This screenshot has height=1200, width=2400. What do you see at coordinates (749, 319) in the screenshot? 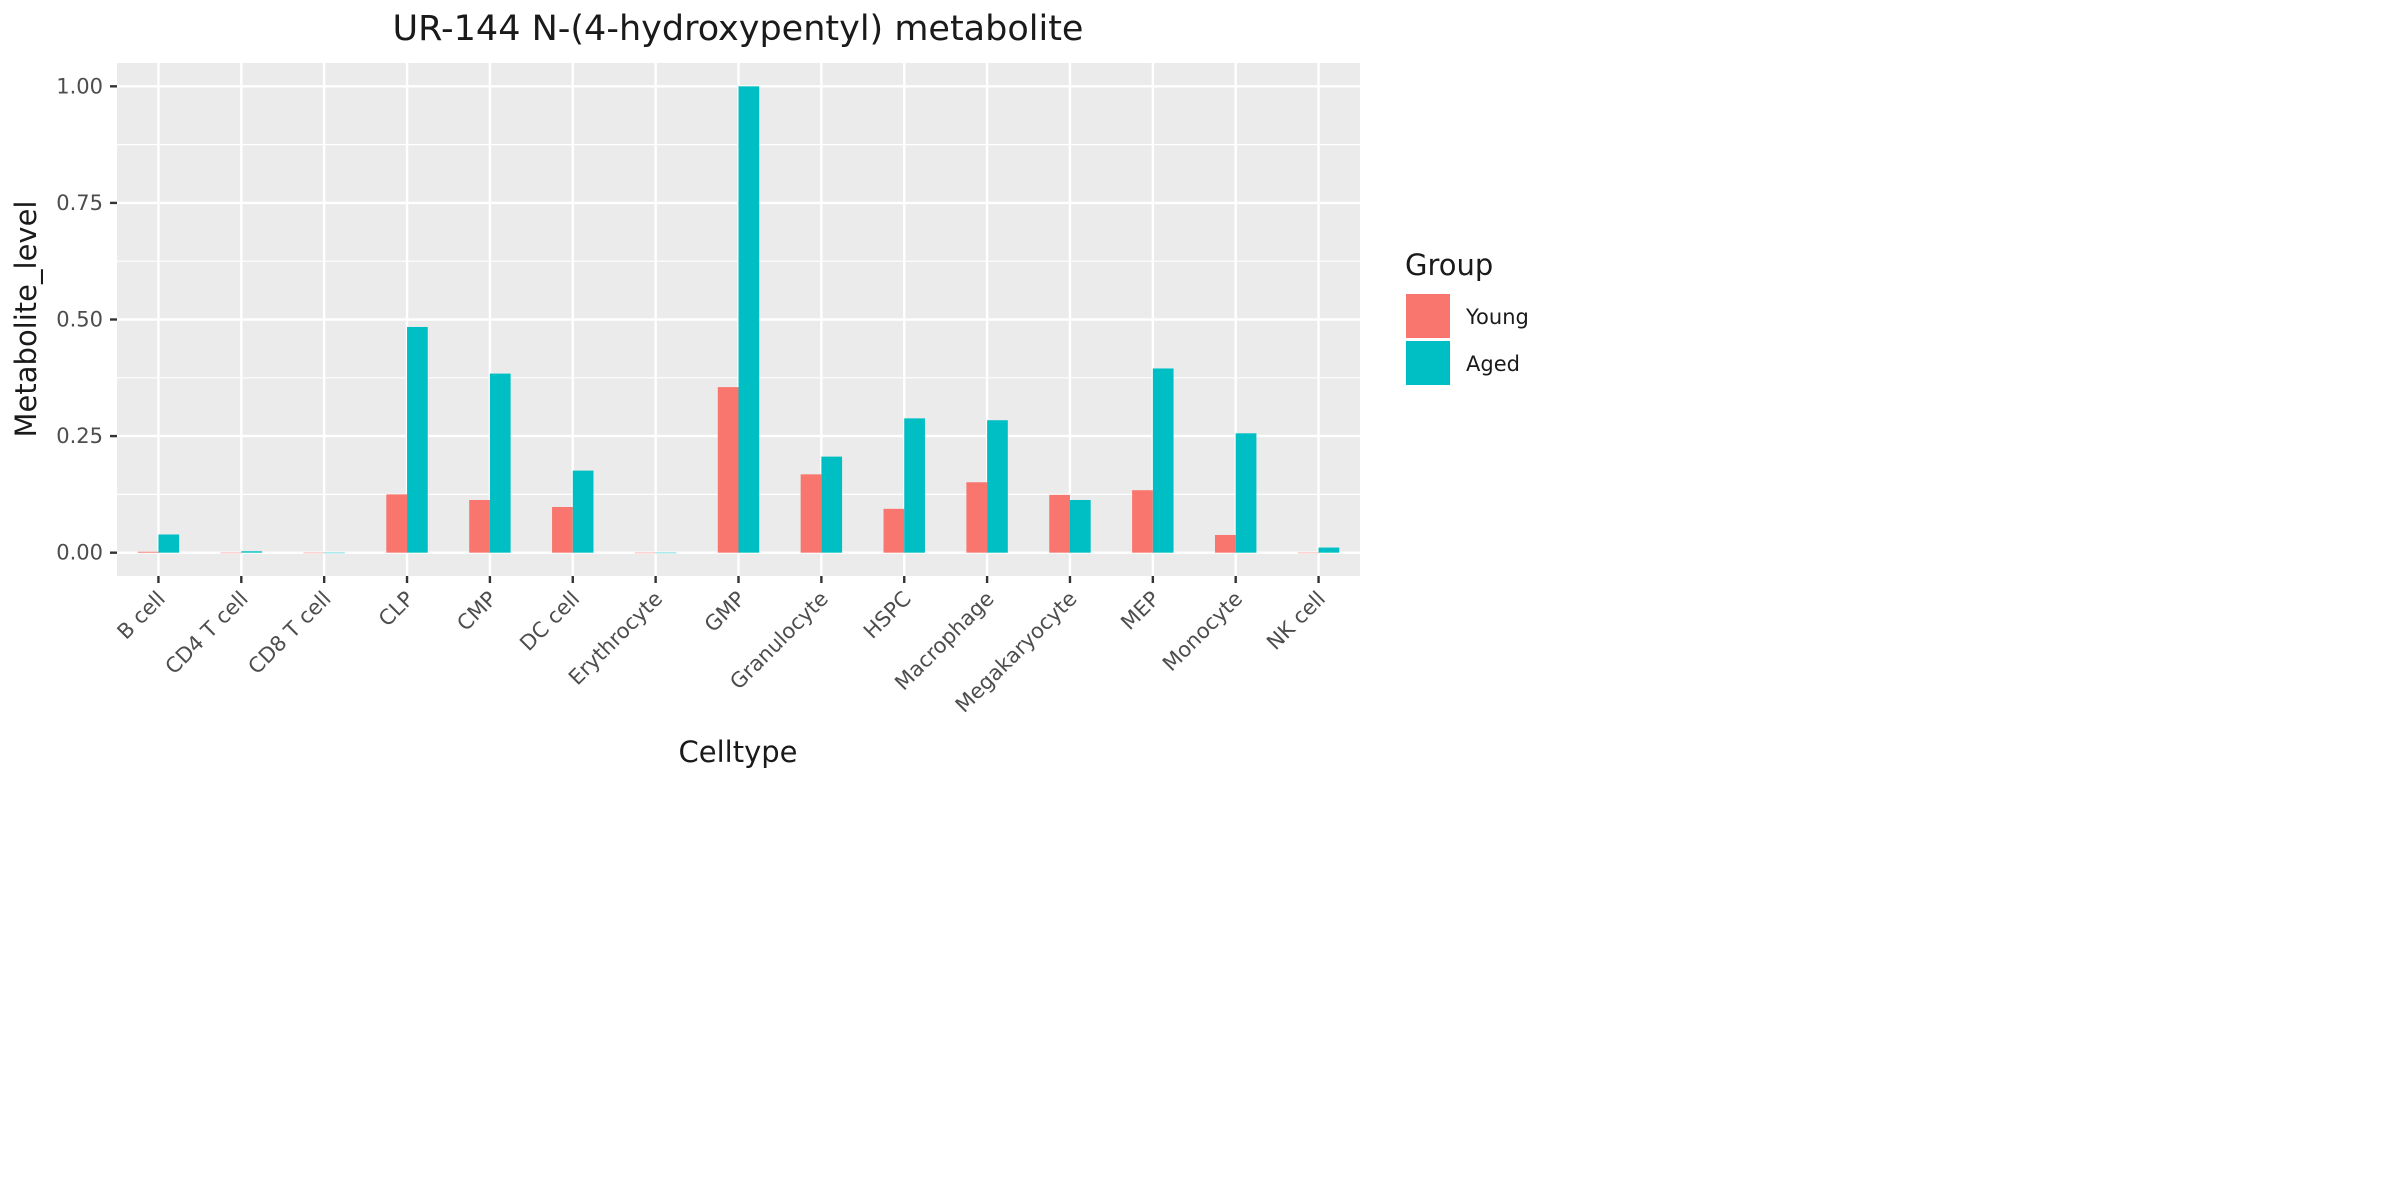
I see `bar-aged-gmp` at bounding box center [749, 319].